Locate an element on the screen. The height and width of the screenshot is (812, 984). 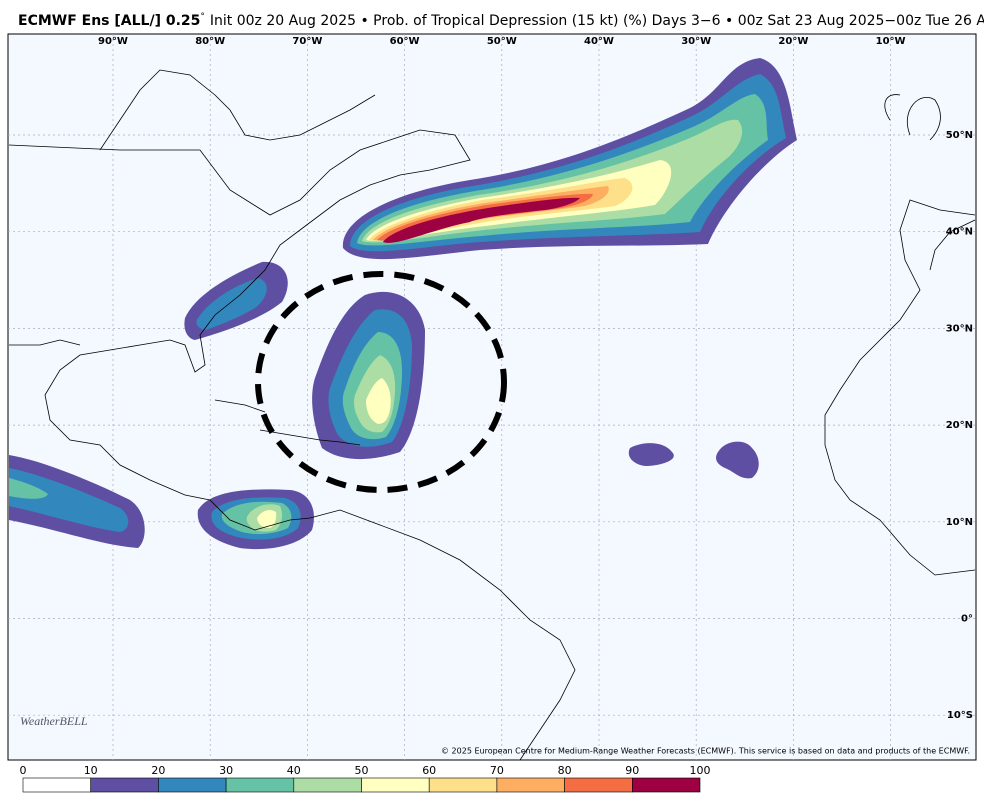
lon-label: 50°W is located at coordinates (502, 41).